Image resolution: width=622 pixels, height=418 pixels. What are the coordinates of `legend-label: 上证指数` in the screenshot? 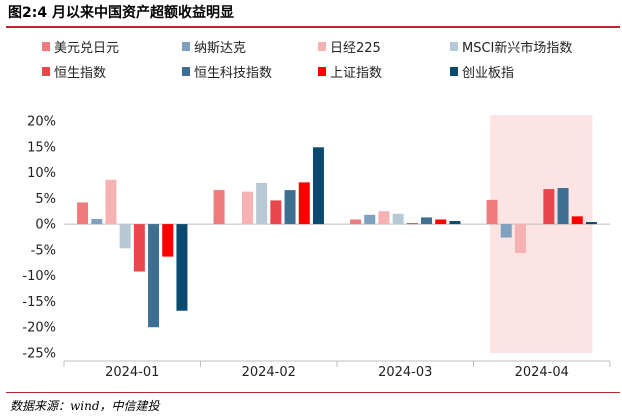 It's located at (356, 73).